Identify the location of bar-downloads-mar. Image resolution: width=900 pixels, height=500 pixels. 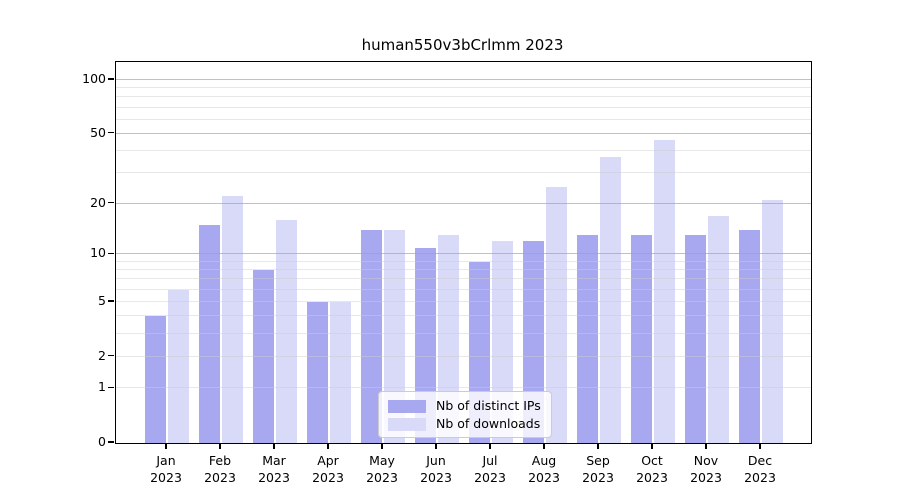
(286, 331).